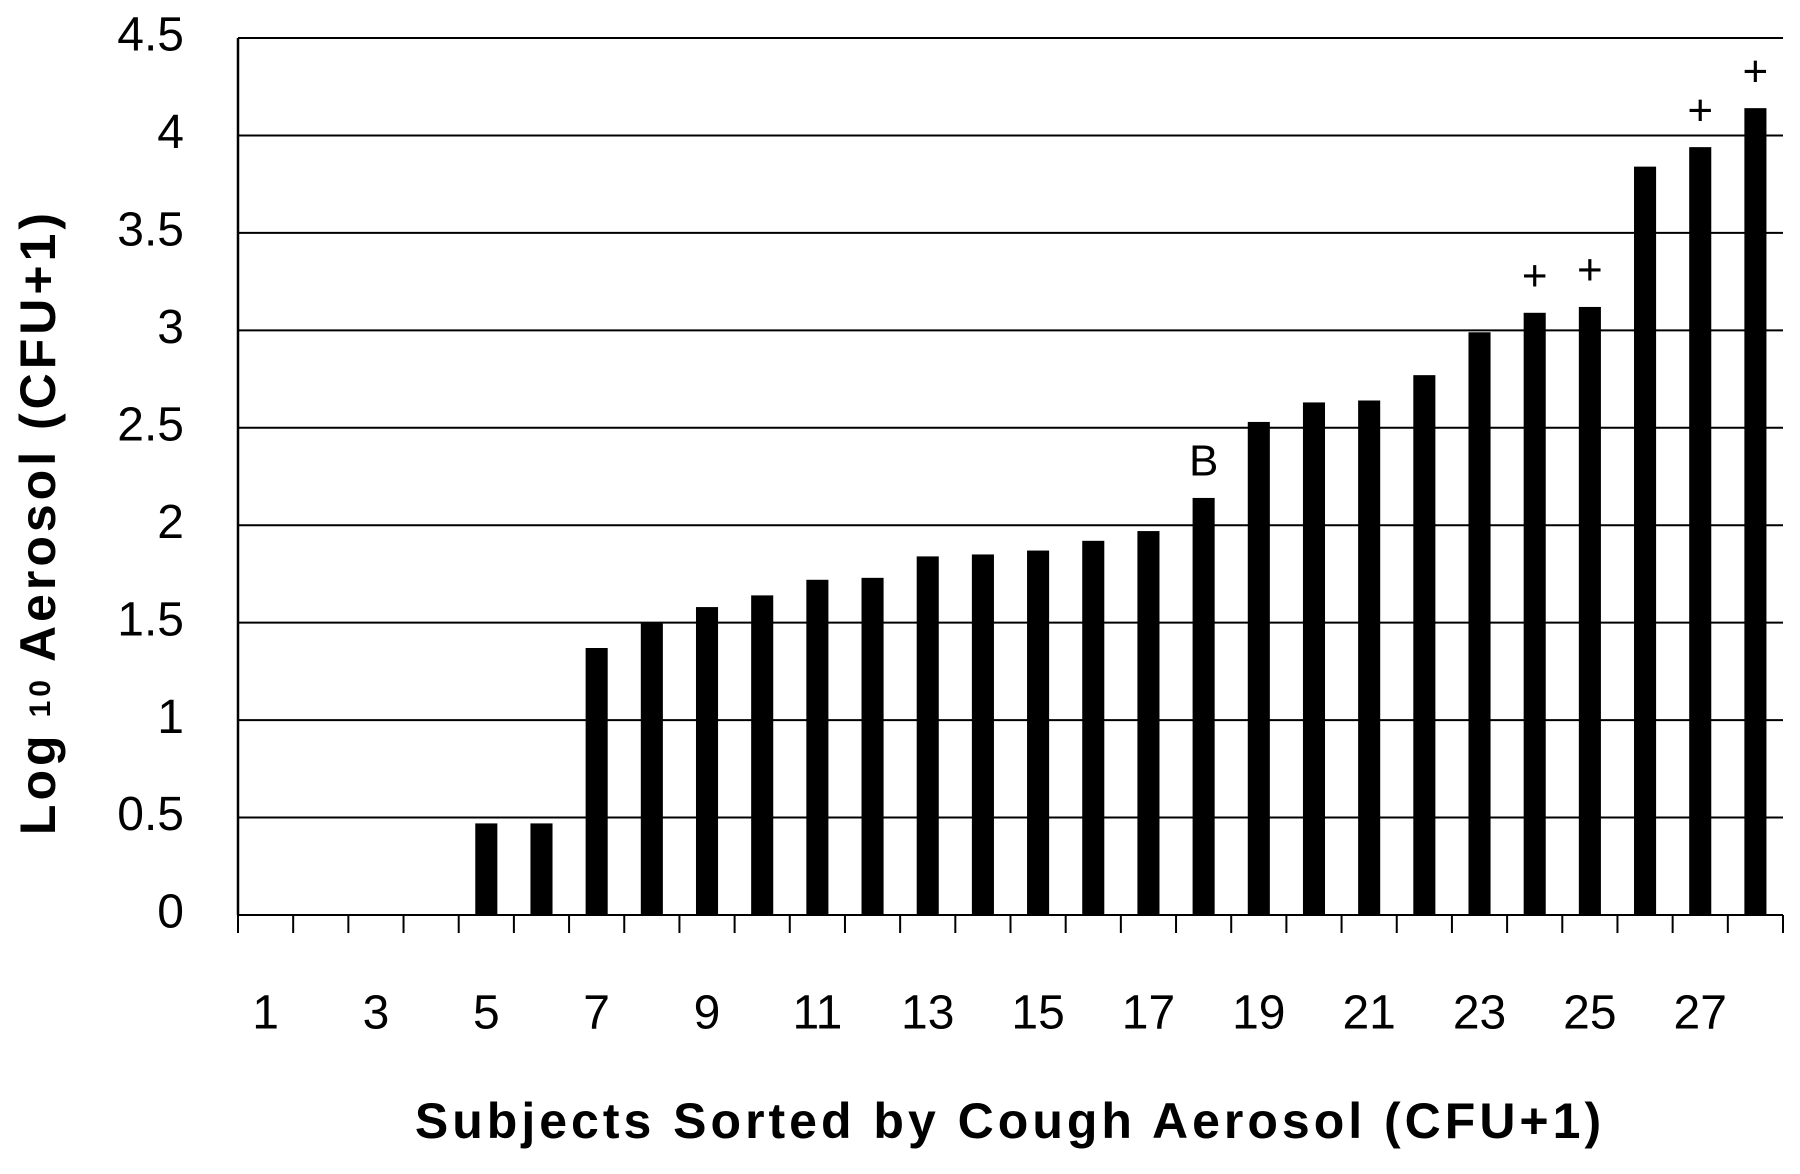 The height and width of the screenshot is (1174, 1800). What do you see at coordinates (150, 424) in the screenshot?
I see `y-tick-label: 2.5` at bounding box center [150, 424].